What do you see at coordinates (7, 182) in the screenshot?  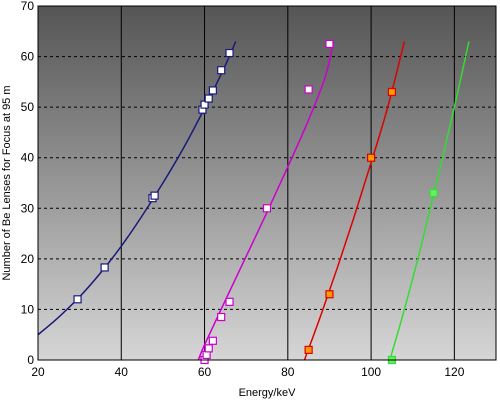 I see `y-axis-label: Number of Be Lenses for Focus at 95 m` at bounding box center [7, 182].